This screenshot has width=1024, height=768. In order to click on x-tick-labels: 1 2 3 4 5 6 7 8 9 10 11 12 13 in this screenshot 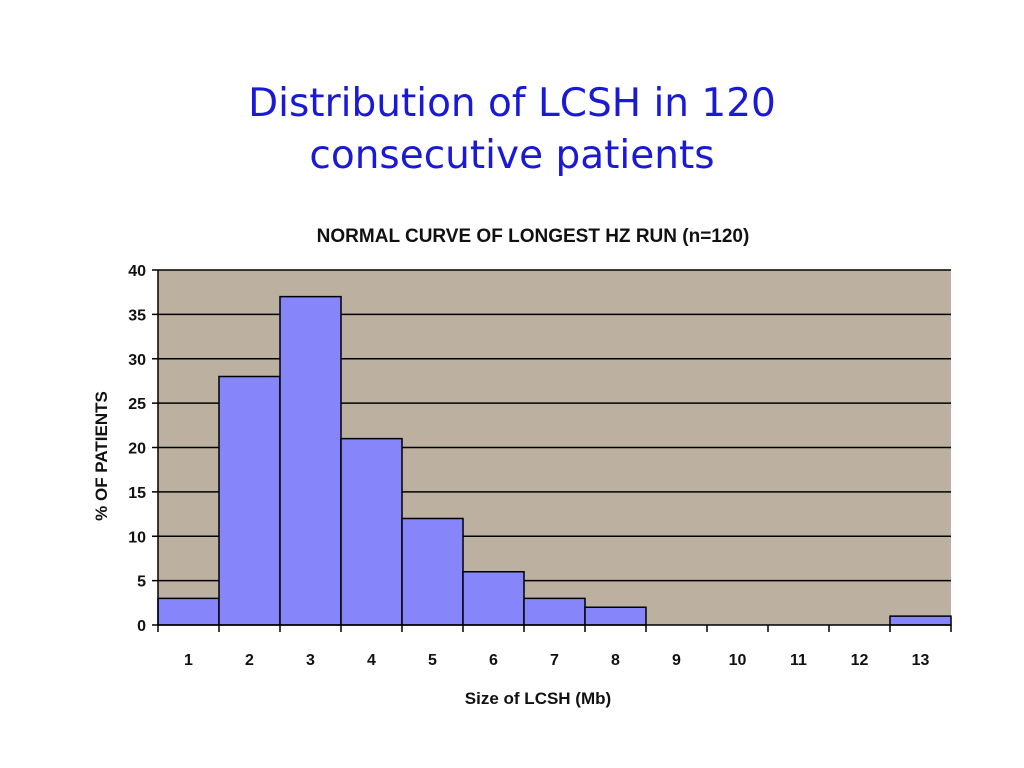, I will do `click(556, 660)`.